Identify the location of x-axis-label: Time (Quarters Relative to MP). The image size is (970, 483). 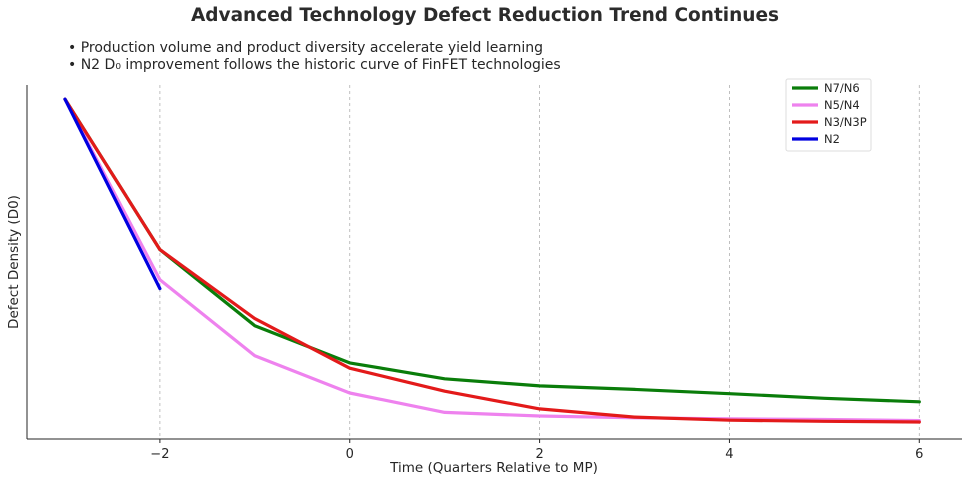
(493, 468).